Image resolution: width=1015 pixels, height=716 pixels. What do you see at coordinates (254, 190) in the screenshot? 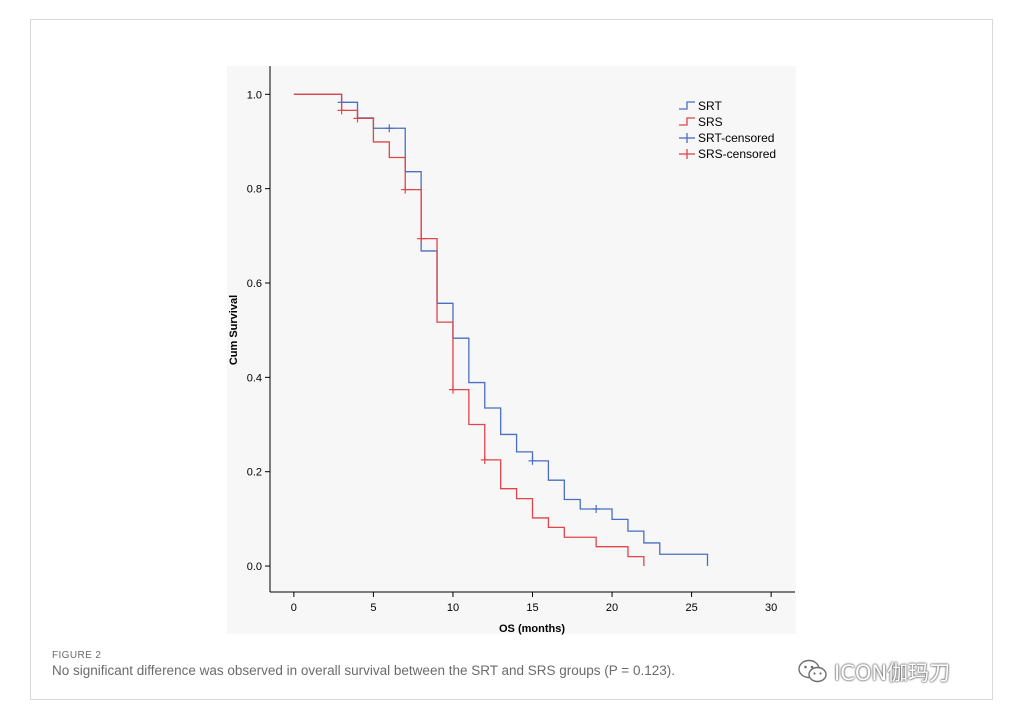
I see `y-tick-label: 0.8` at bounding box center [254, 190].